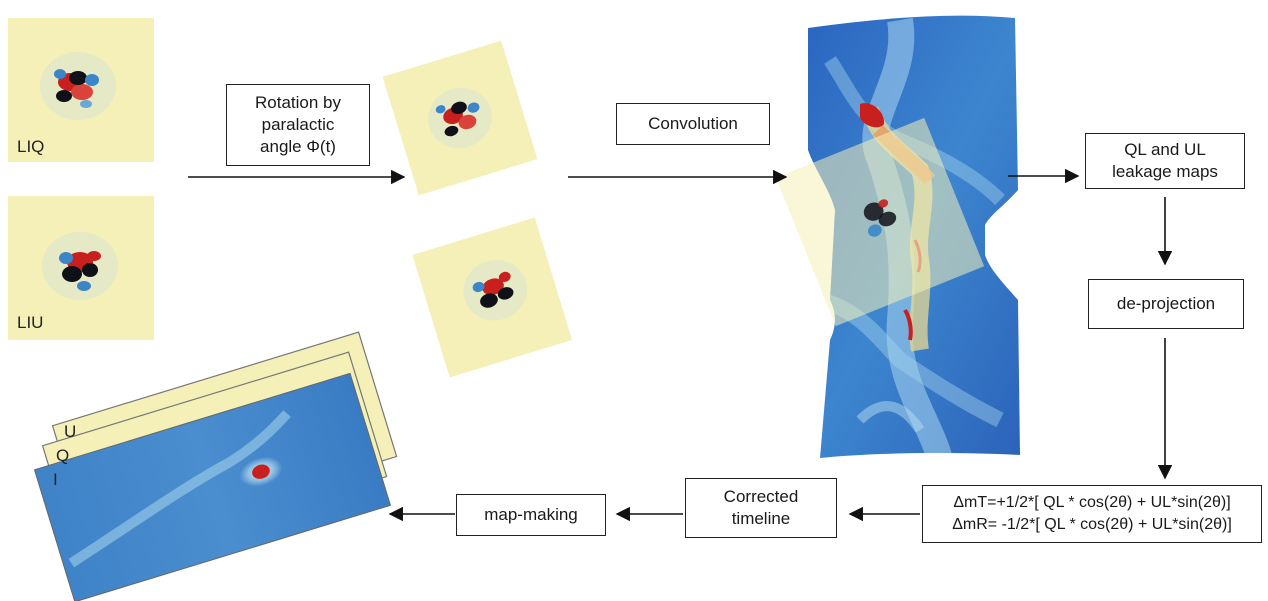 The width and height of the screenshot is (1268, 601). Describe the element at coordinates (298, 146) in the screenshot. I see `rotation-line-3: angle Φ(t)` at that location.